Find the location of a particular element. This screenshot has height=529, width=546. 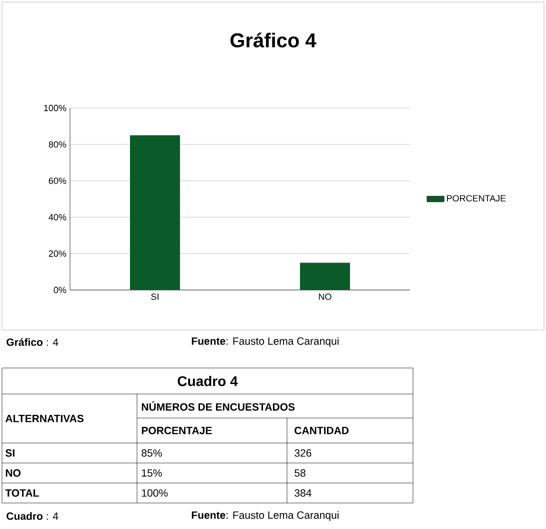

text: Gráfico : 4 is located at coordinates (32, 342).